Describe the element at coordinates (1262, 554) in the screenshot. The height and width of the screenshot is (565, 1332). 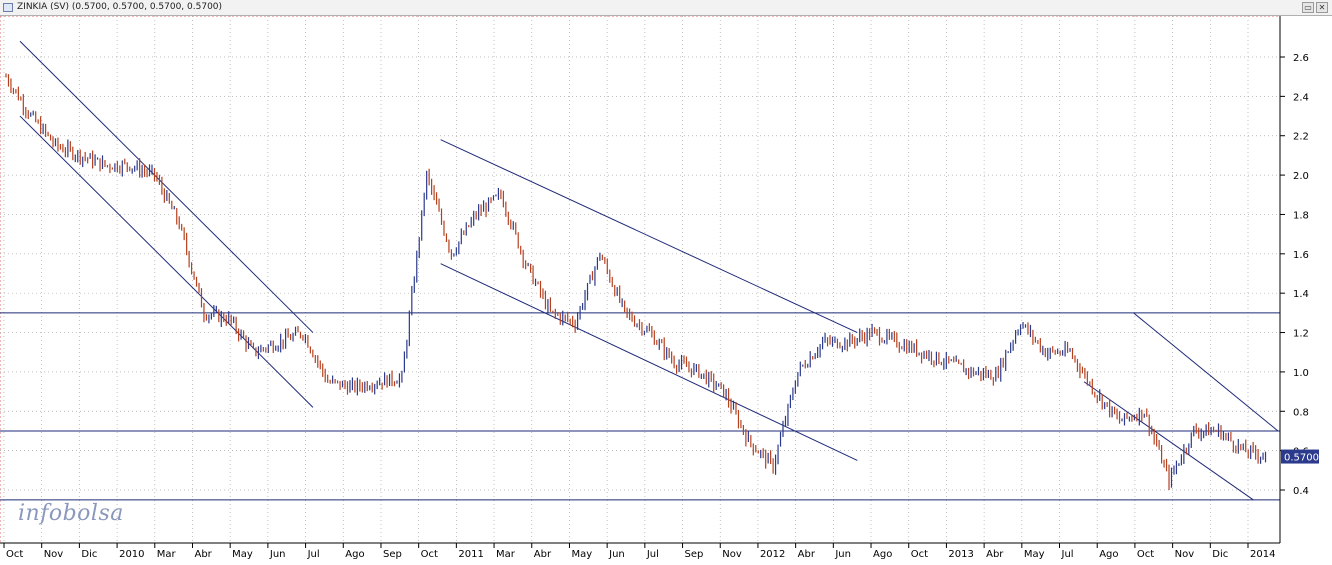
I see `x-tick-label: 2014` at that location.